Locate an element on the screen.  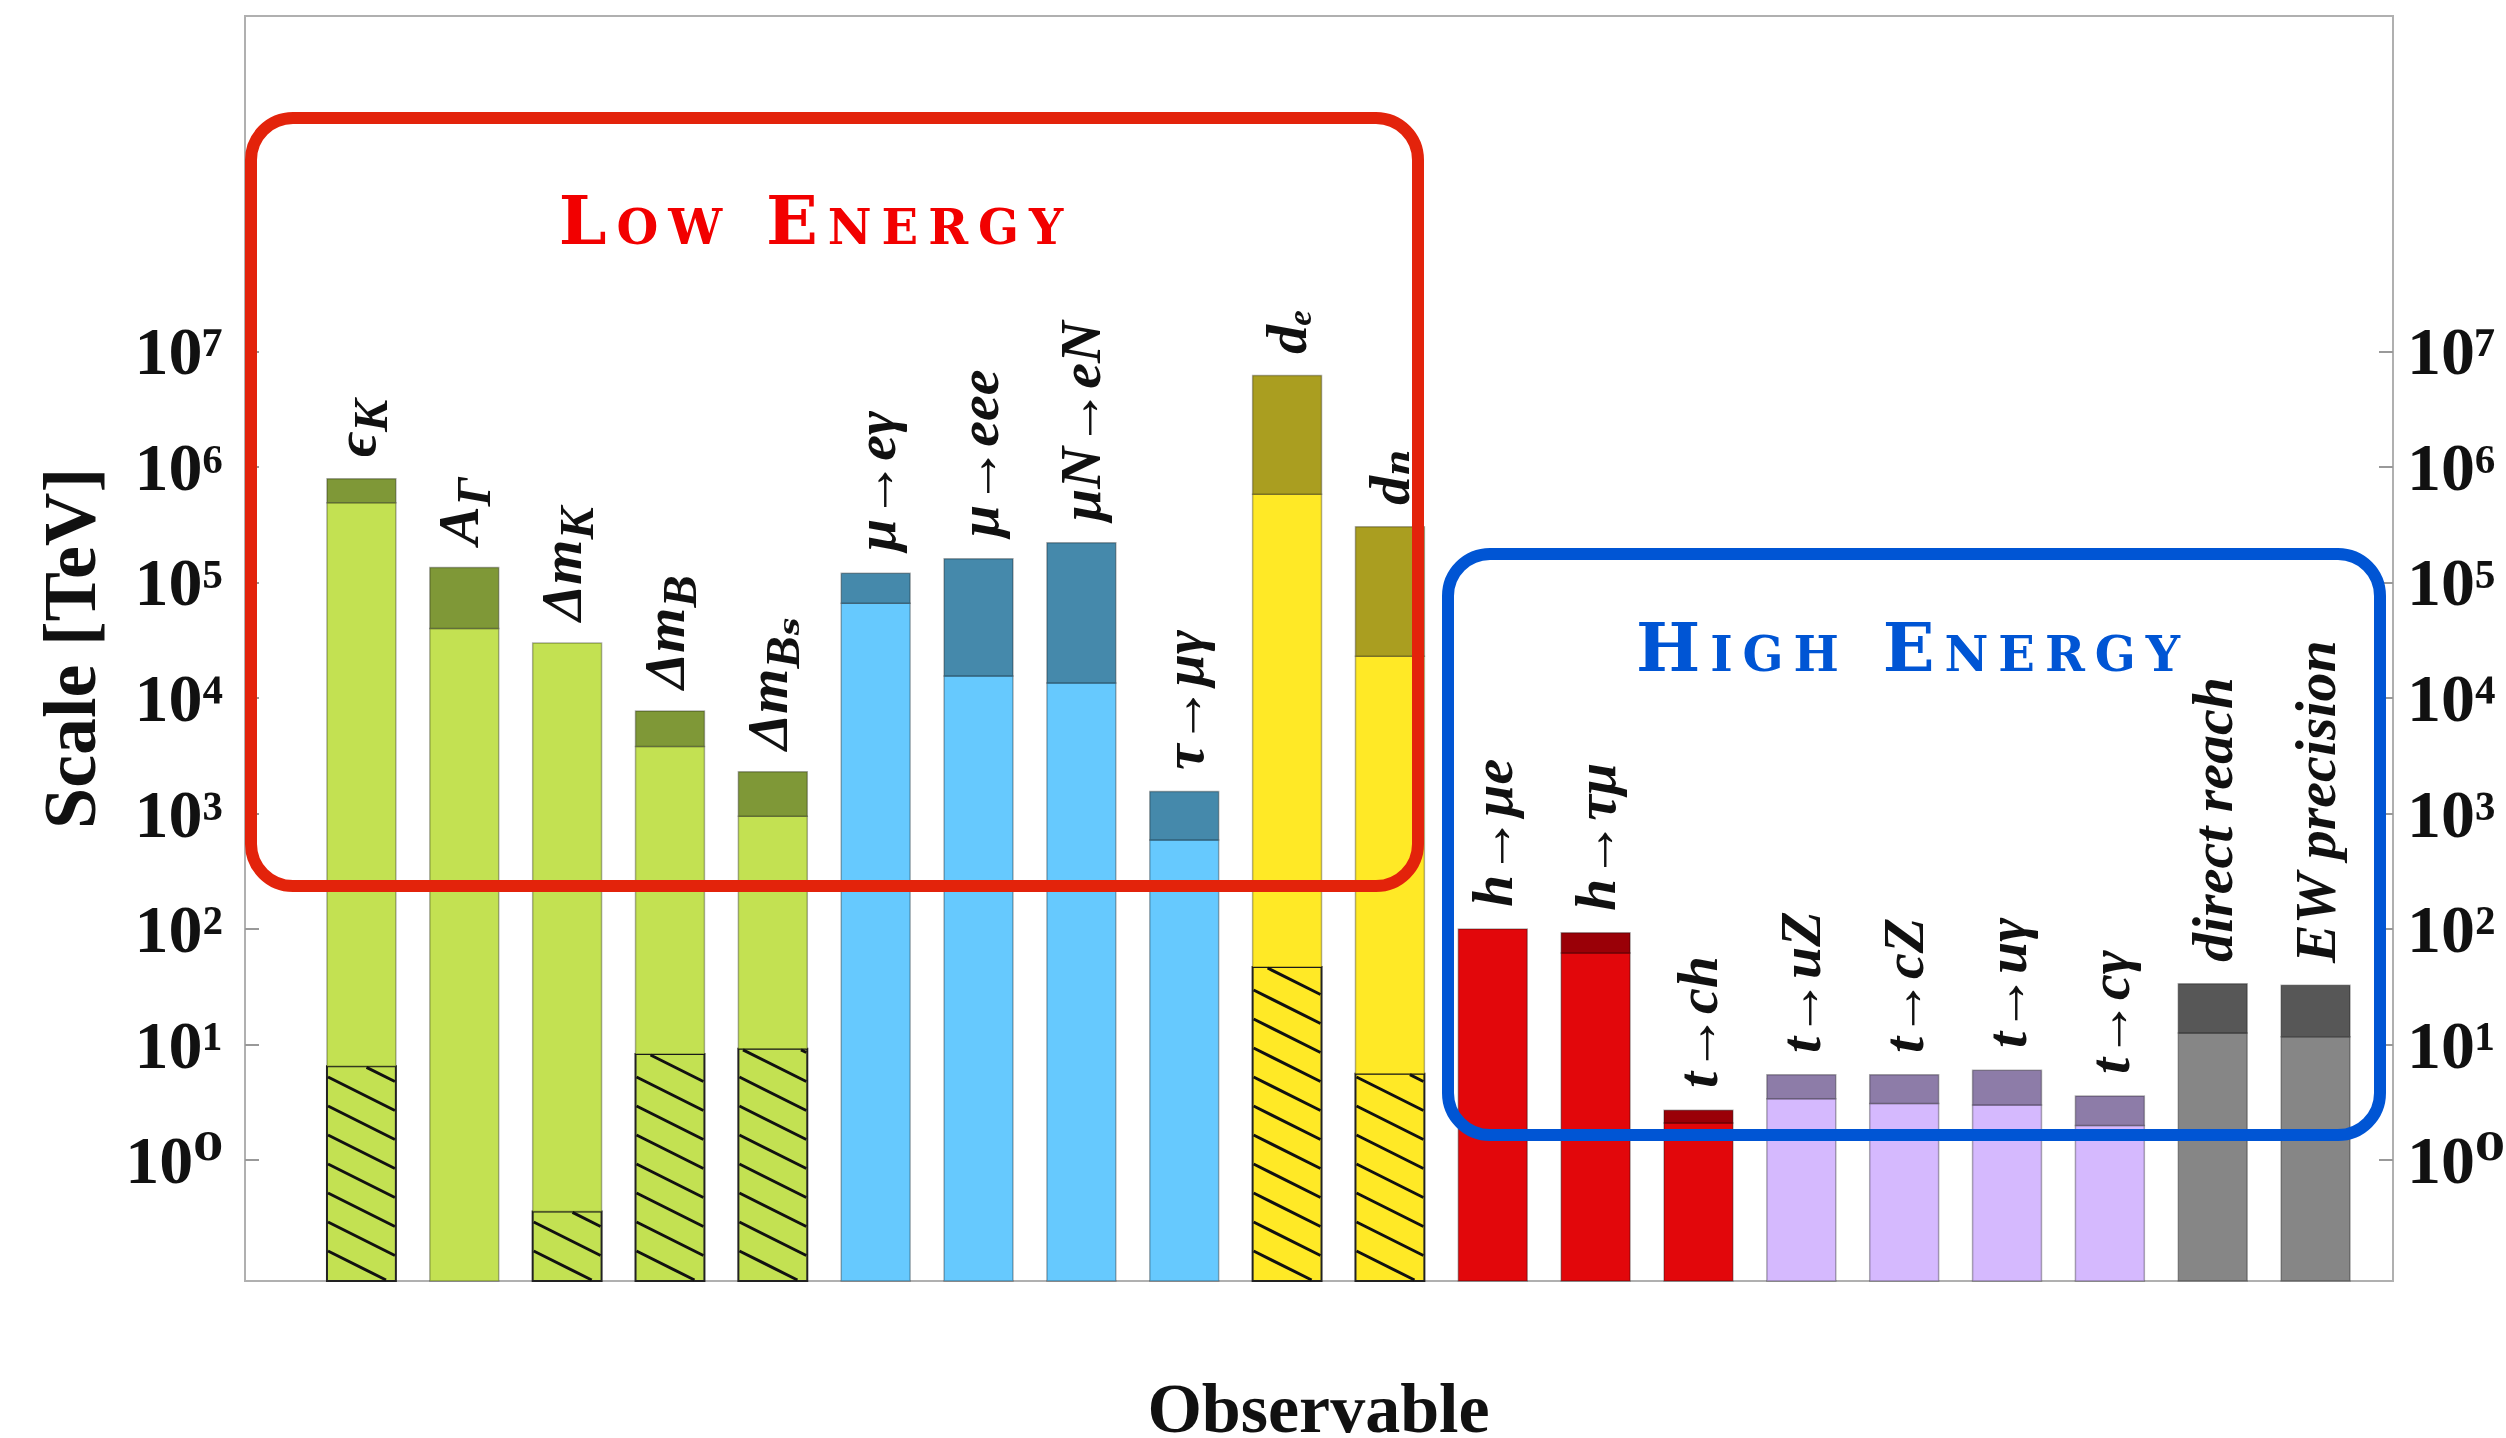
text: 10⁶ is located at coordinates (178, 466).